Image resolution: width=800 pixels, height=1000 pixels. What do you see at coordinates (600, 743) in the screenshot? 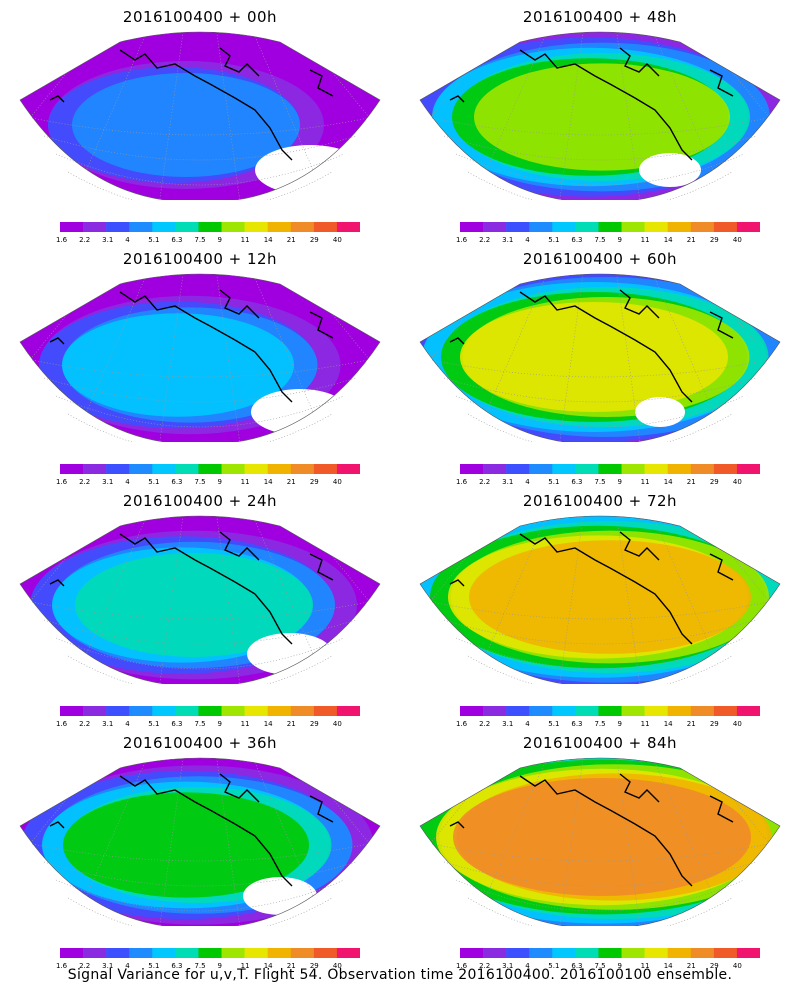
I see `panel-title: 2016100400 + 84h` at bounding box center [600, 743].